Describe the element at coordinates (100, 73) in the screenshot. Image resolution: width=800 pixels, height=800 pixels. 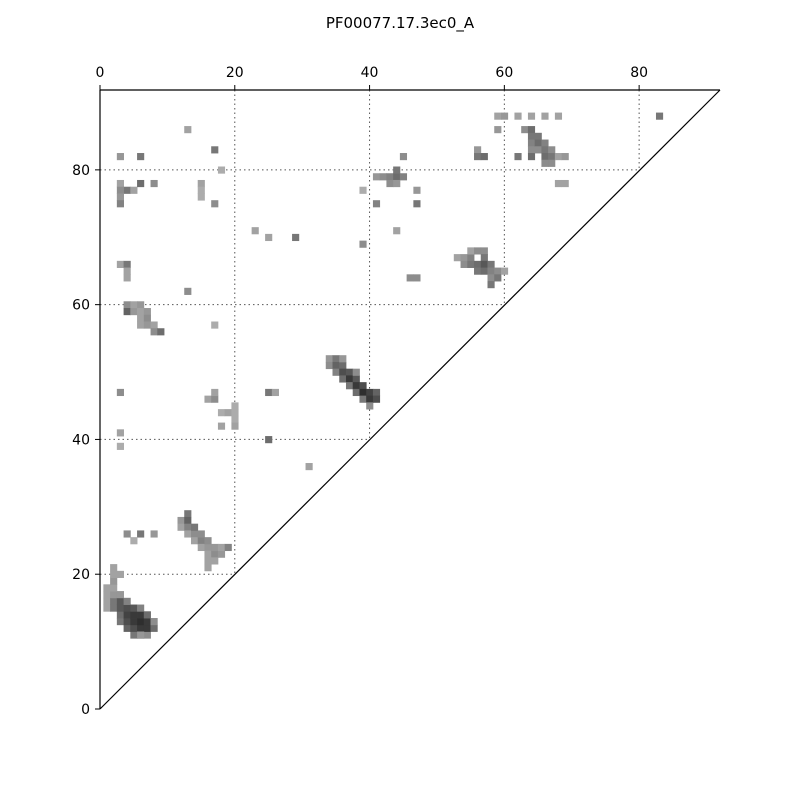
I see `x-tick-label: 0` at that location.